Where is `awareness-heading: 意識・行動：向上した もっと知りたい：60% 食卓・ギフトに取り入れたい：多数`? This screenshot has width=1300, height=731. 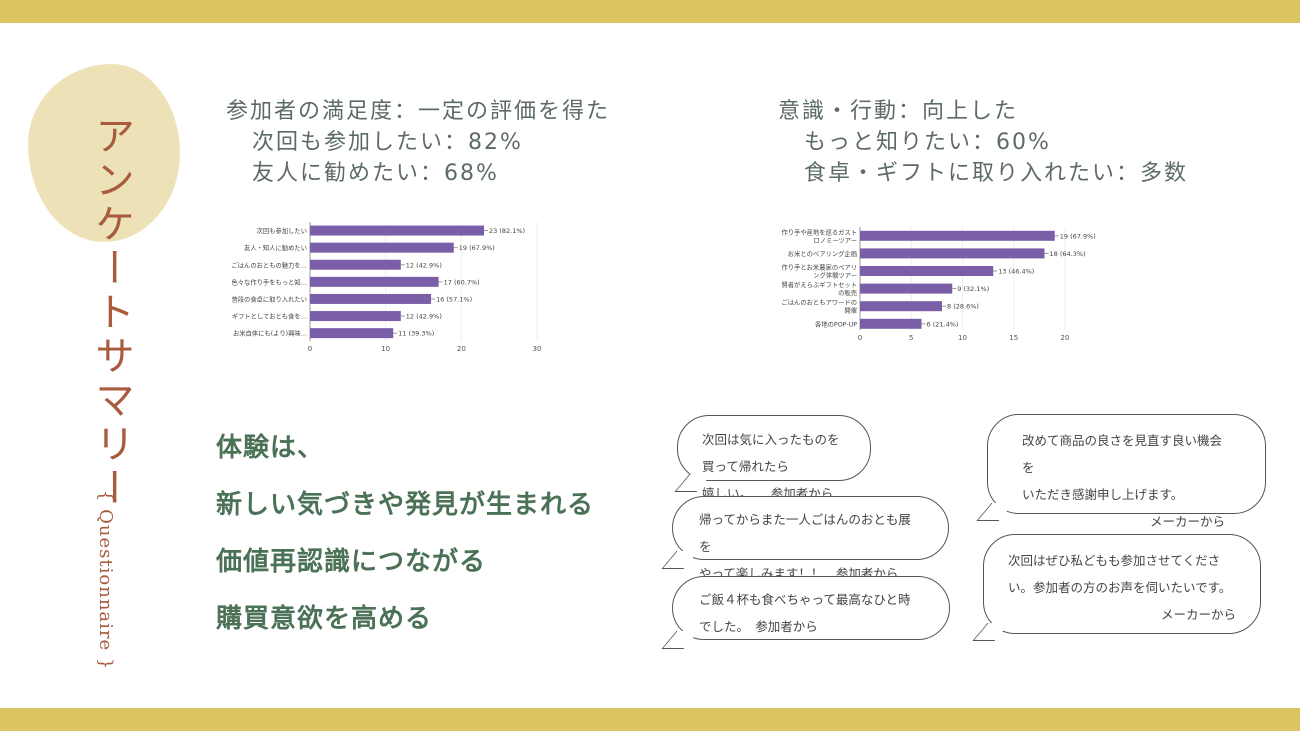 awareness-heading: 意識・行動：向上した もっと知りたい：60% 食卓・ギフトに取り入れたい：多数 is located at coordinates (983, 142).